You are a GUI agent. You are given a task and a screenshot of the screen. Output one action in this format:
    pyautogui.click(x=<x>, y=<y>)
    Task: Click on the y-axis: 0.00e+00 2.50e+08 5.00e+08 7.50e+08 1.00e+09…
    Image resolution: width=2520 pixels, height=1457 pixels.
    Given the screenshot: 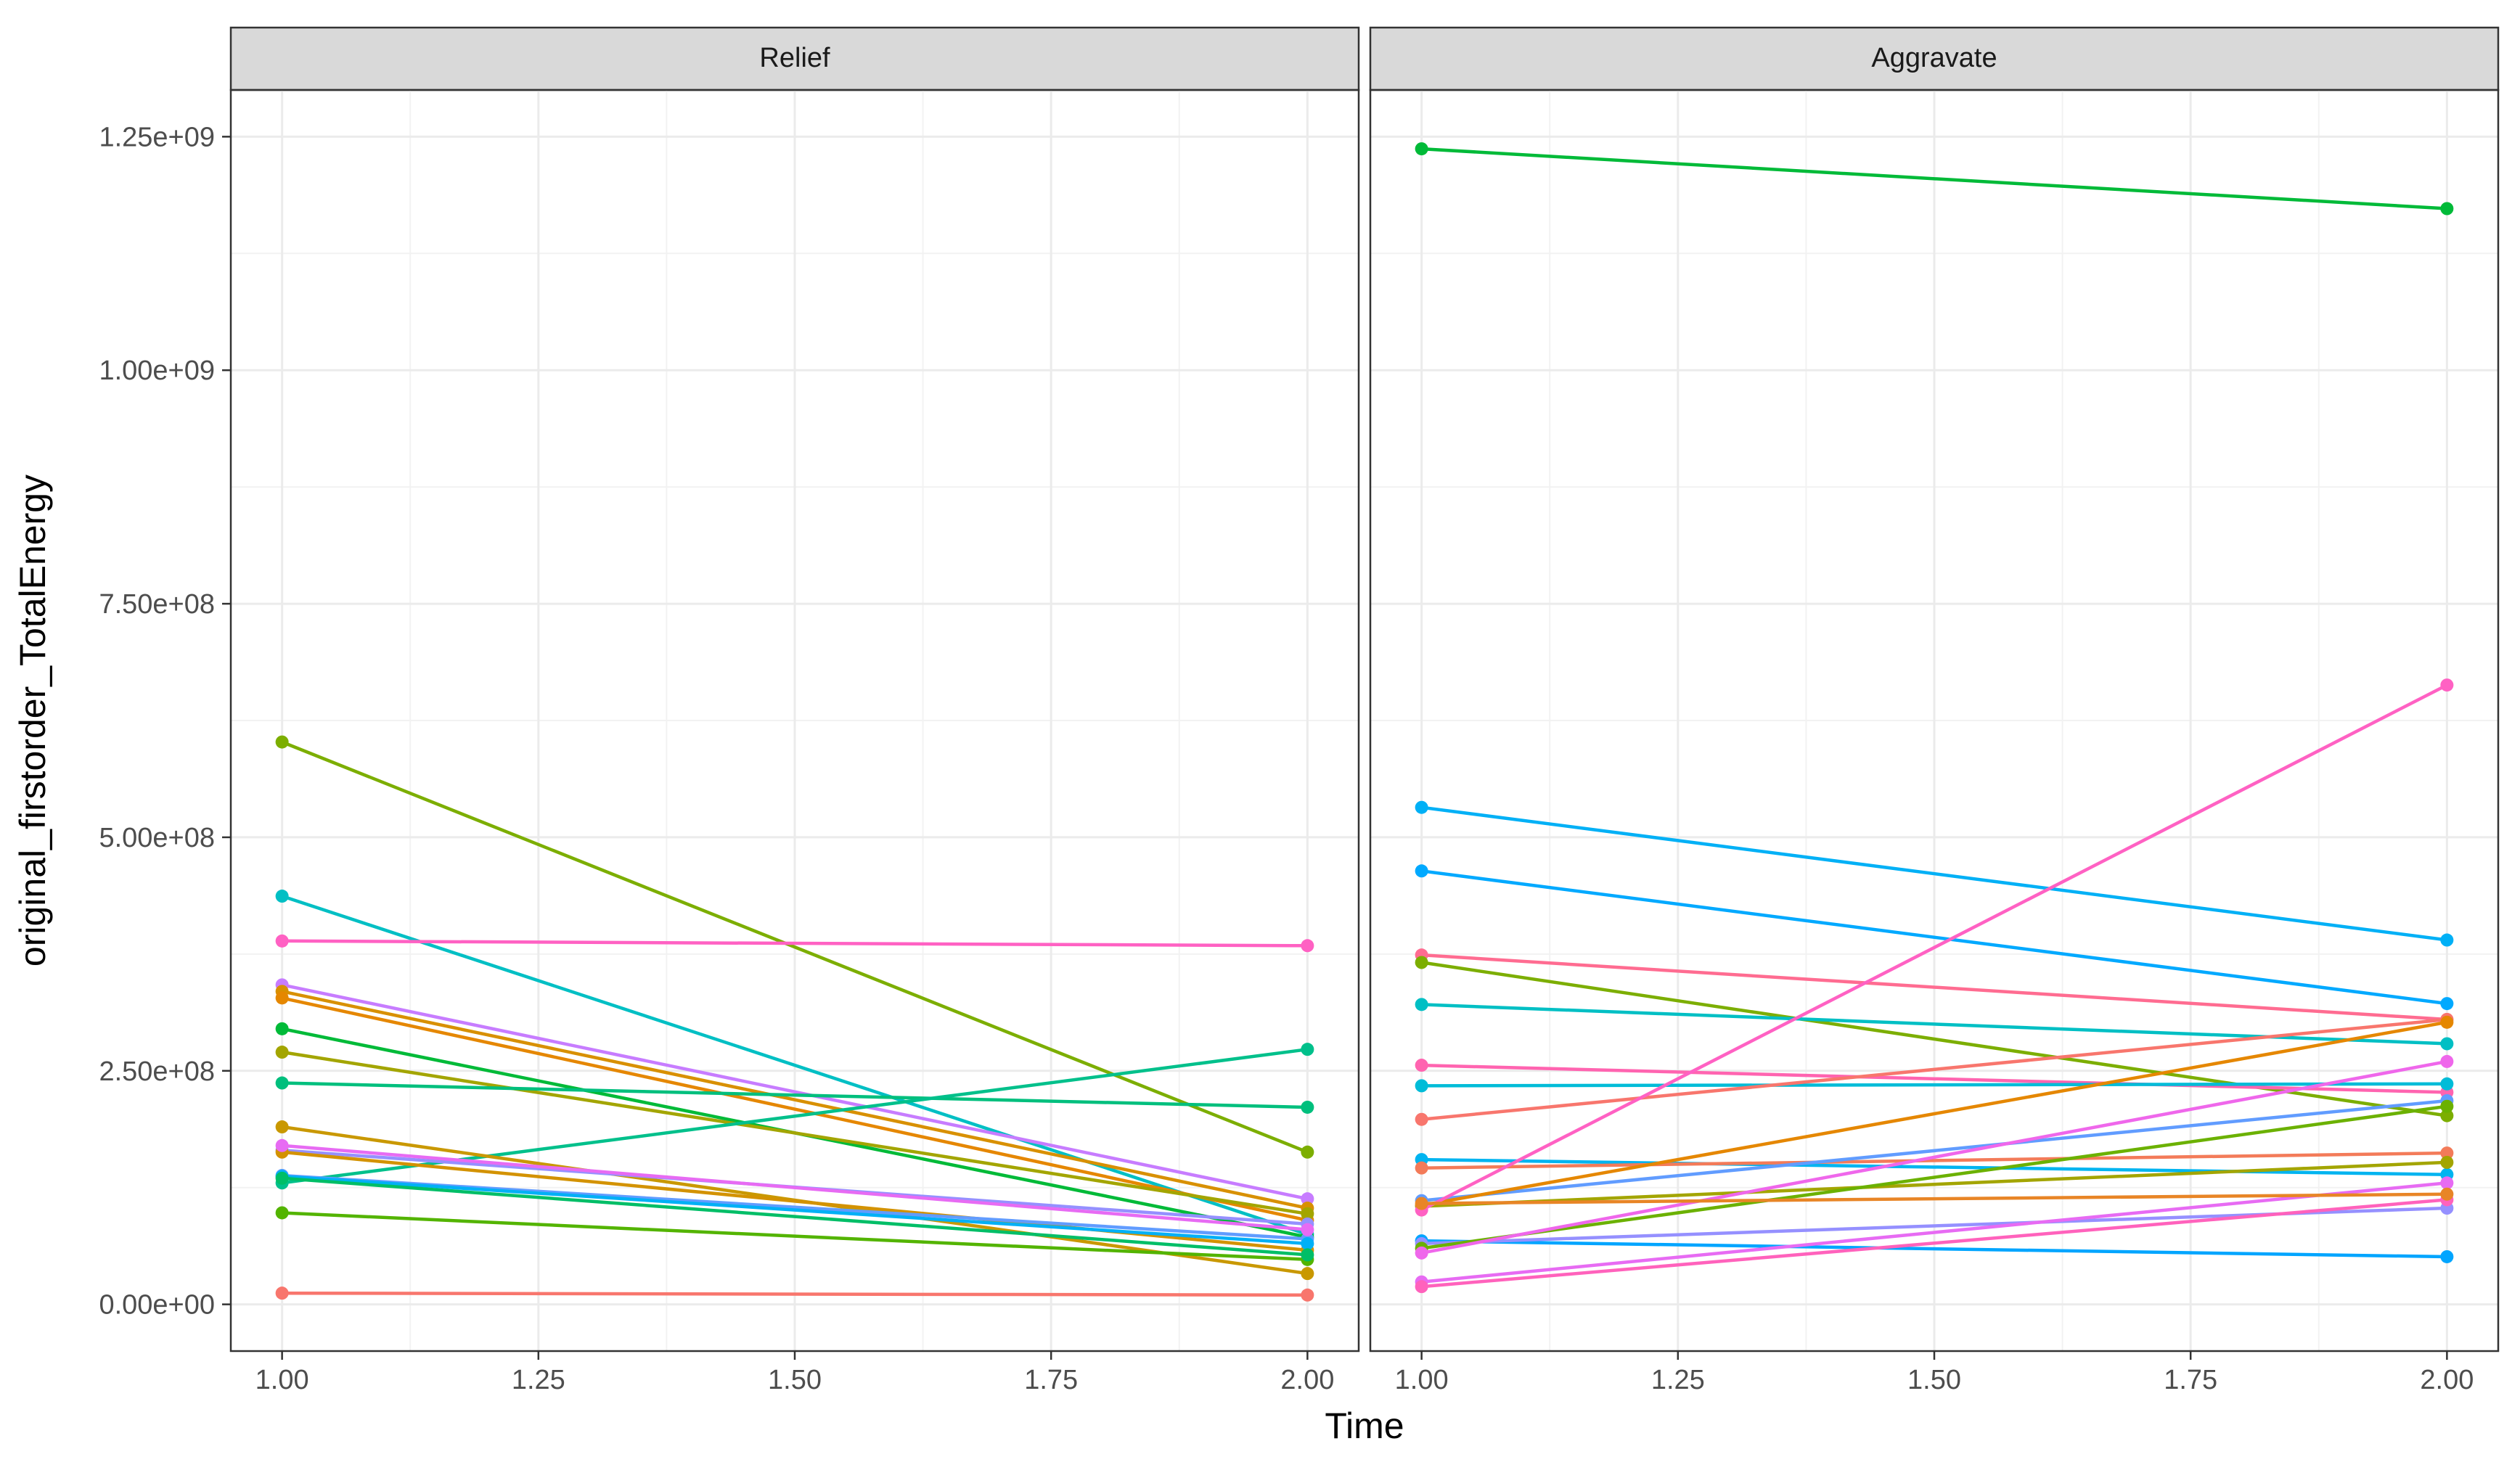 What is the action you would take?
    pyautogui.click(x=165, y=721)
    